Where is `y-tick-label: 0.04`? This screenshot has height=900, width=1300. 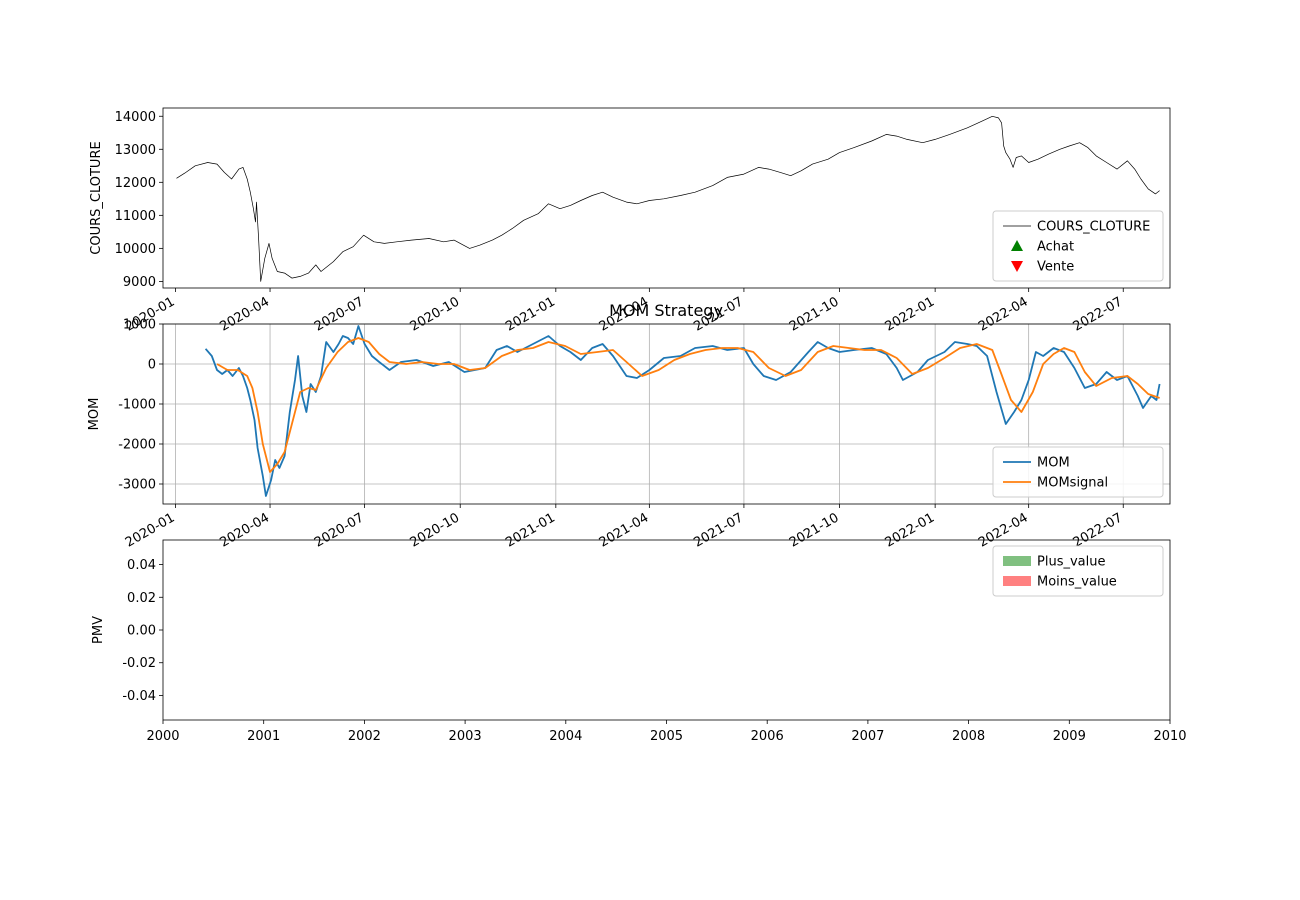
y-tick-label: 0.04 is located at coordinates (141, 565).